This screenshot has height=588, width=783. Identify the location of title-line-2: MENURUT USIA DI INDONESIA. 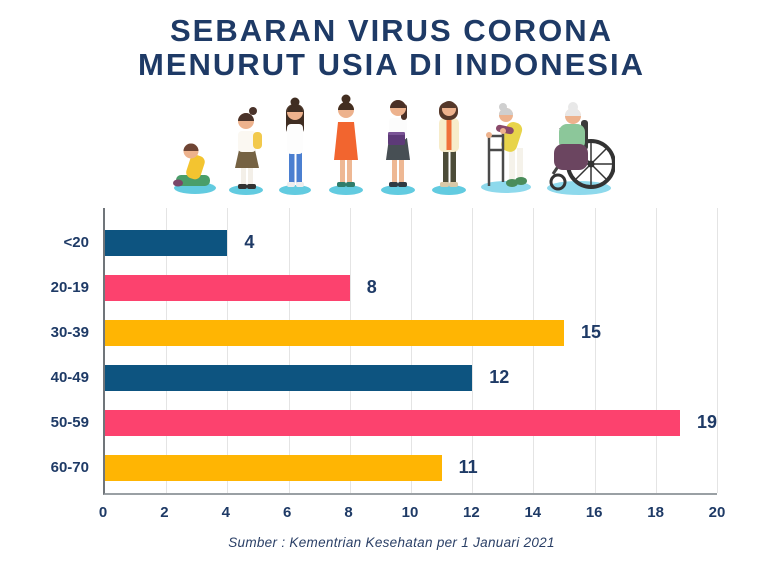
(391, 65).